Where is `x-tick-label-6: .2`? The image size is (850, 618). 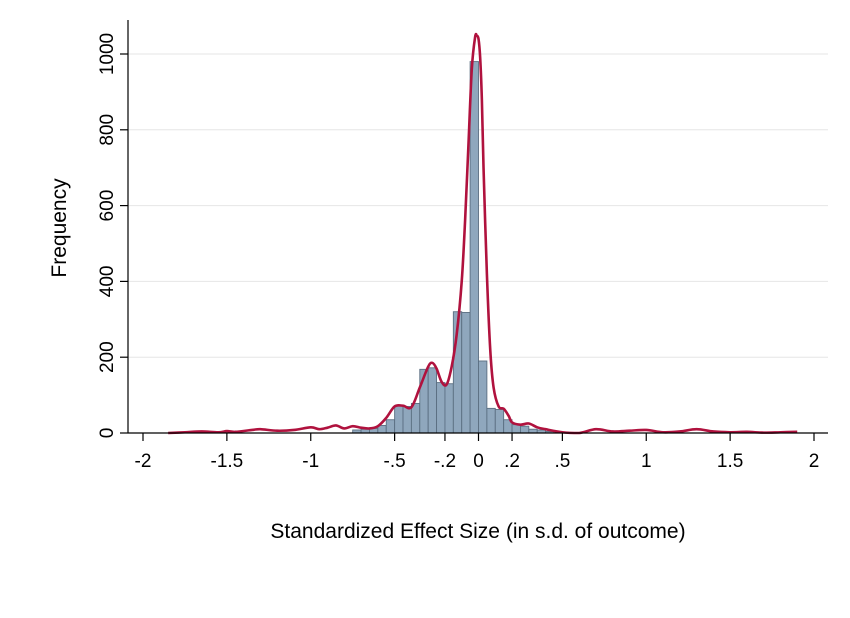 x-tick-label-6: .2 is located at coordinates (512, 461).